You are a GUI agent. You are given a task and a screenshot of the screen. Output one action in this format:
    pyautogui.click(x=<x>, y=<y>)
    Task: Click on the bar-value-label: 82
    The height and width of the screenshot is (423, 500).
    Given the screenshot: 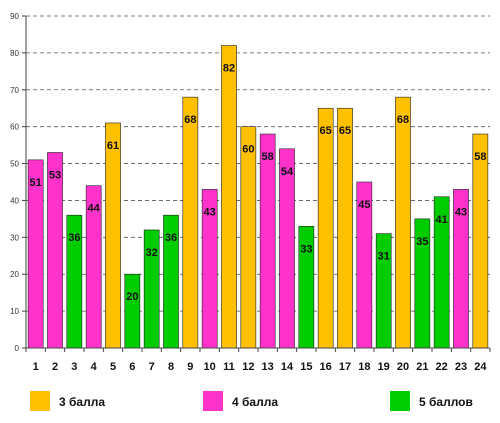 What is the action you would take?
    pyautogui.click(x=229, y=69)
    